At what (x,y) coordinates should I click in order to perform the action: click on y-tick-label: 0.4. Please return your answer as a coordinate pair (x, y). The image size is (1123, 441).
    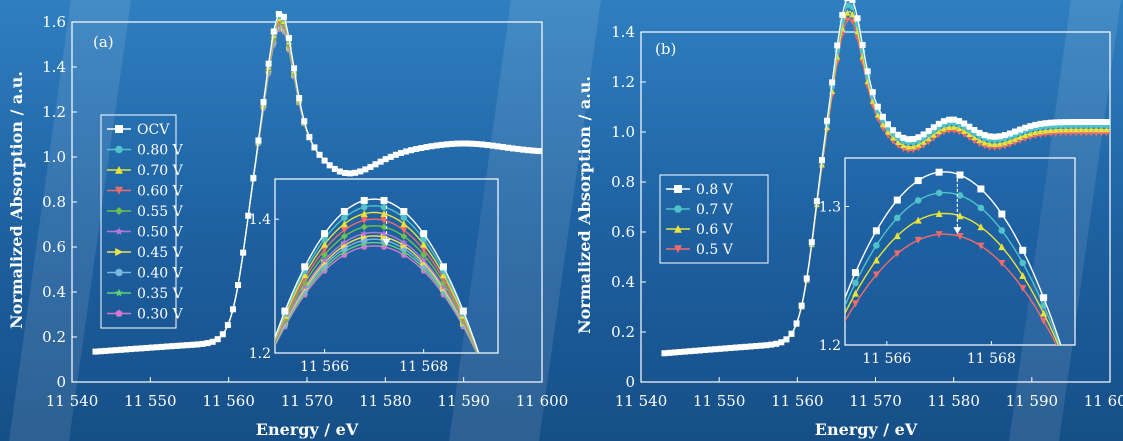
    Looking at the image, I should click on (623, 282).